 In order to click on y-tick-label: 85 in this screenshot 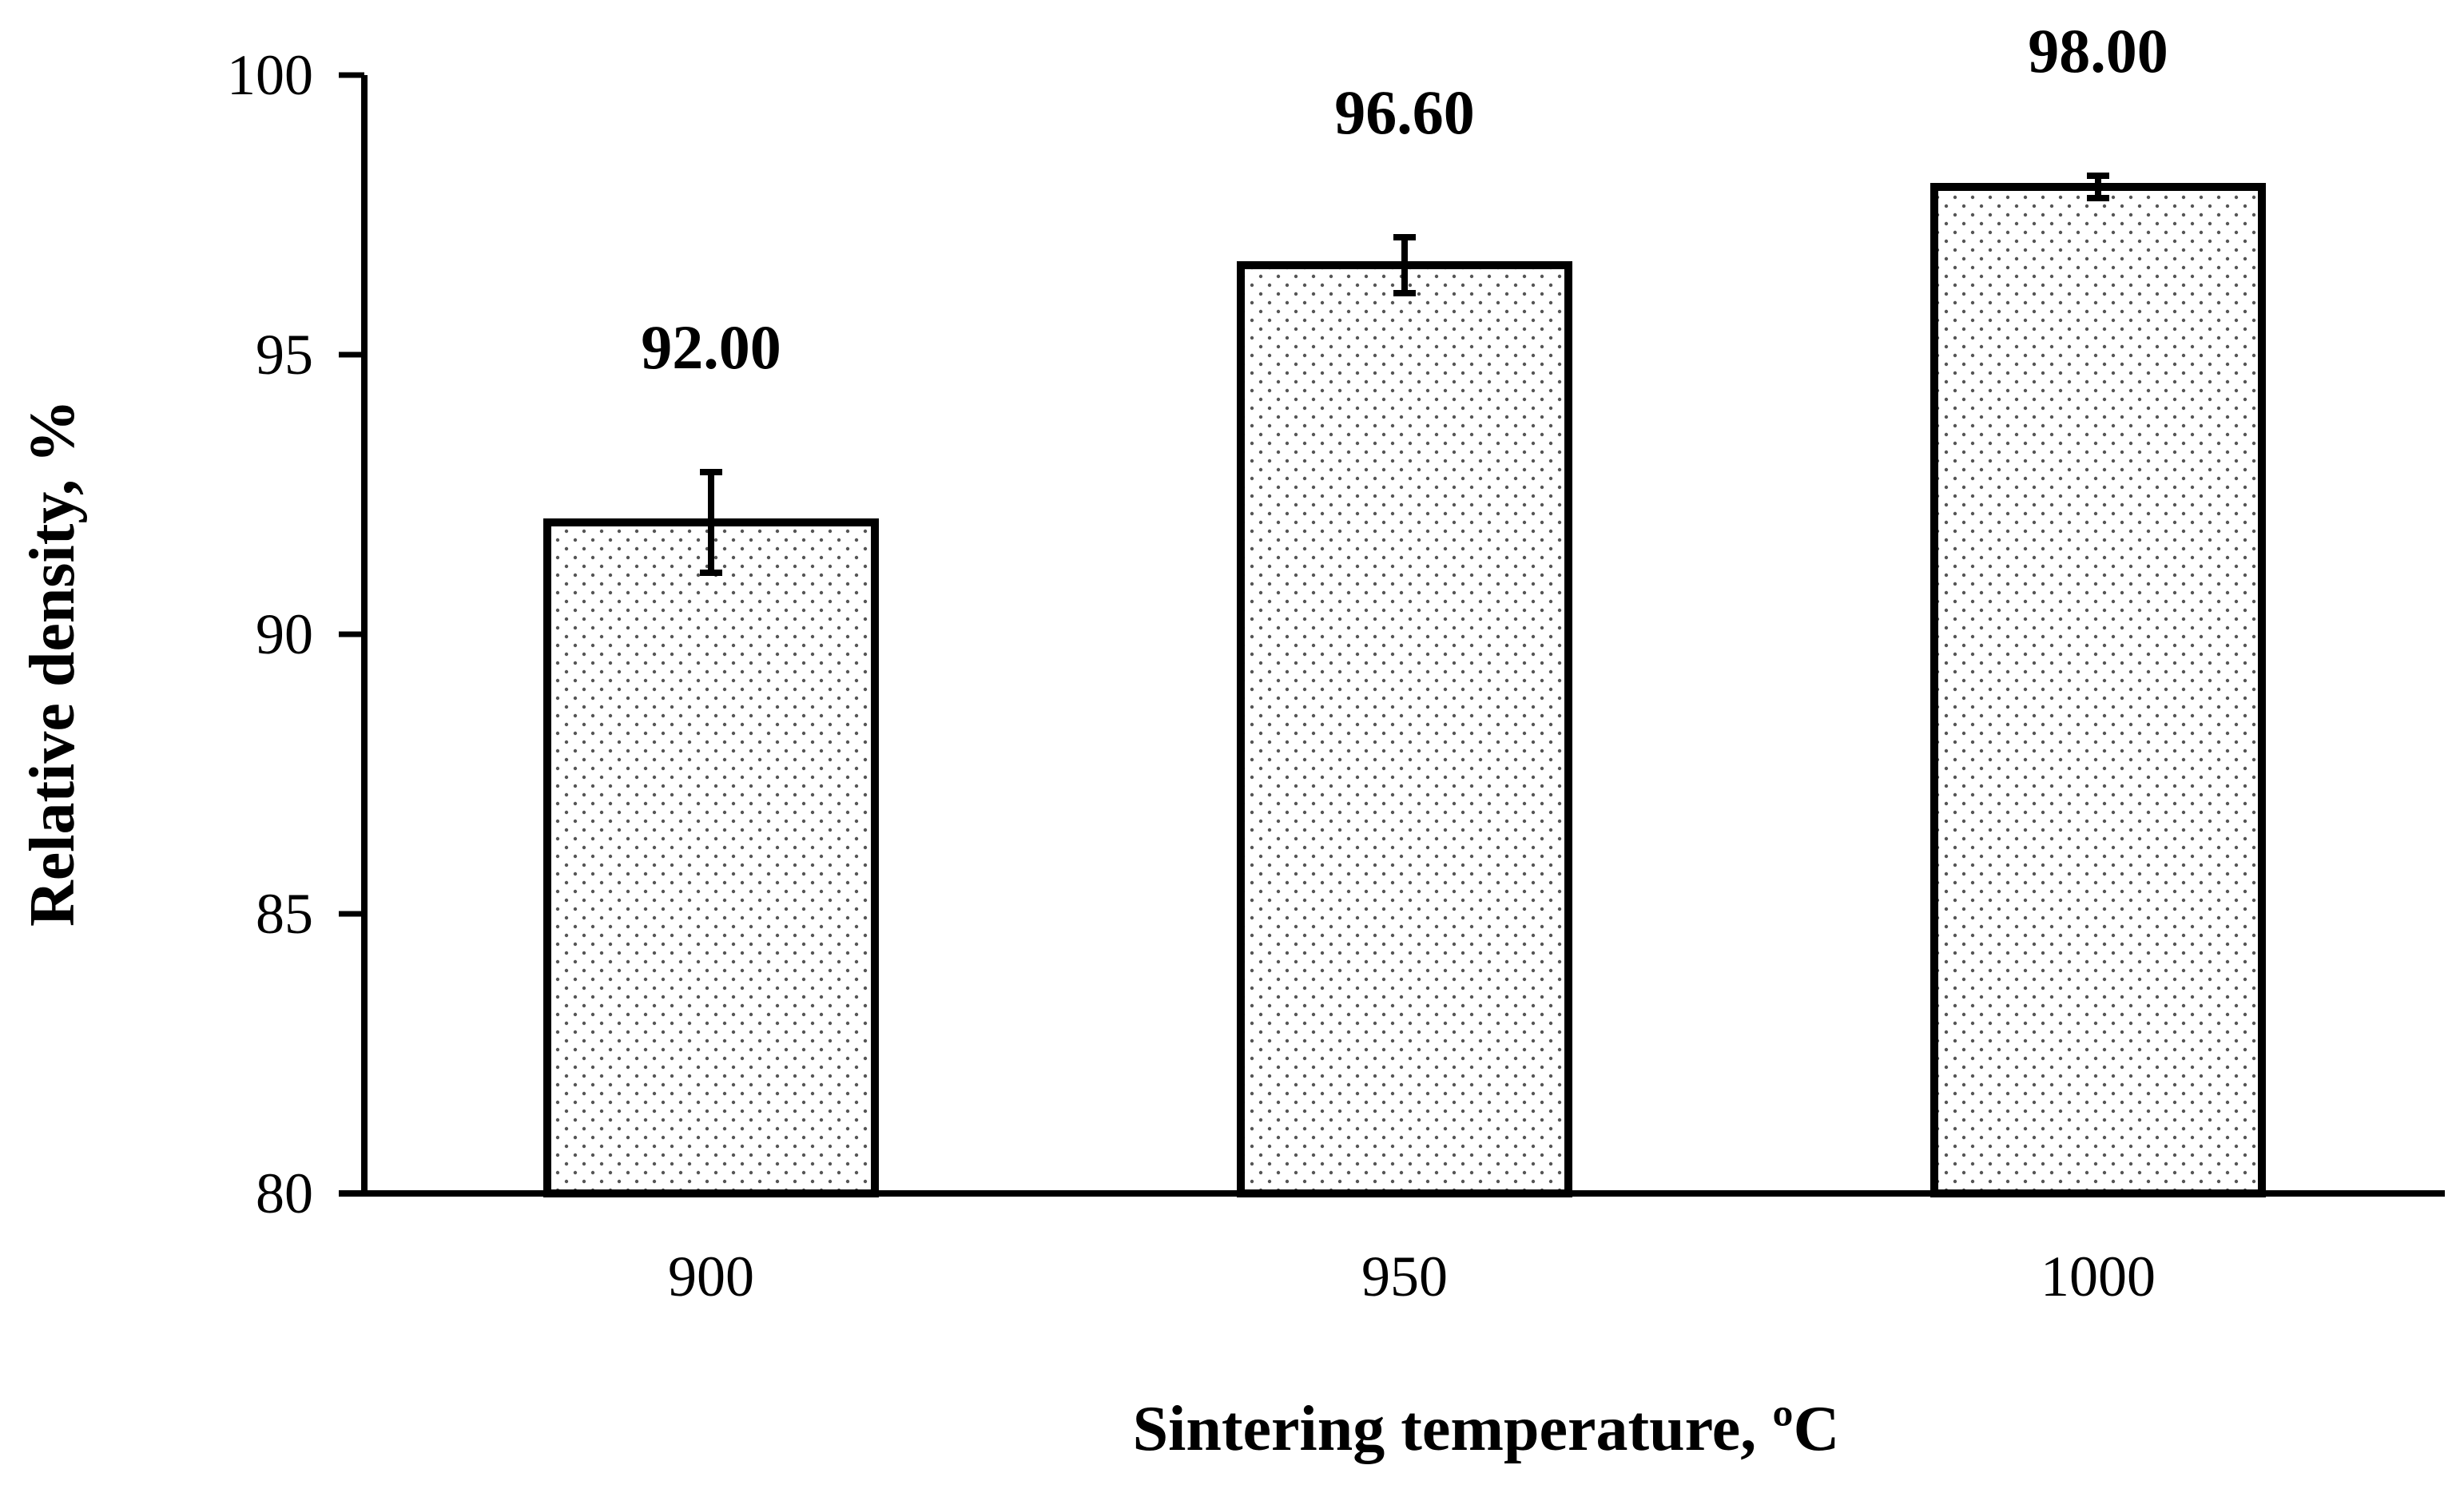, I will do `click(284, 914)`.